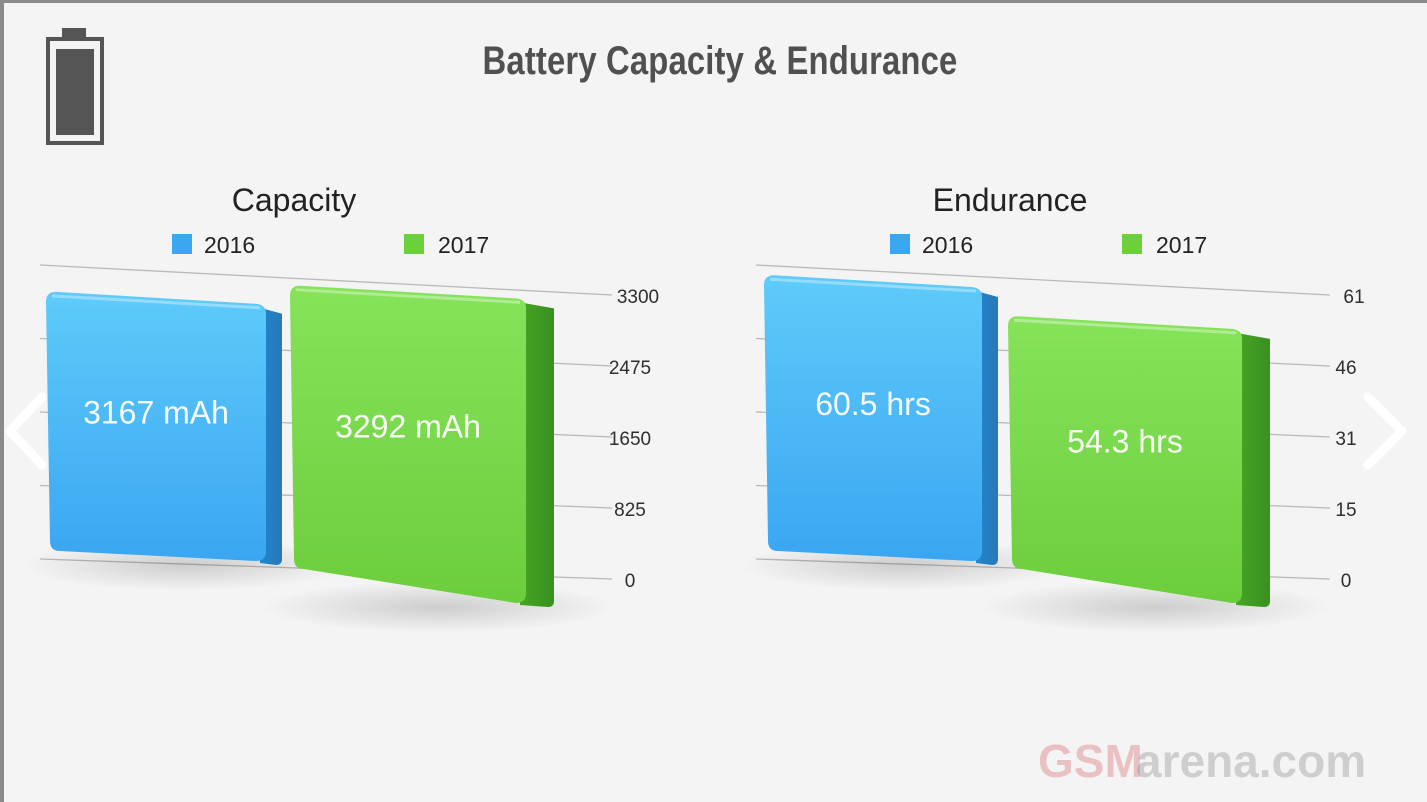 This screenshot has width=1427, height=802. Describe the element at coordinates (1345, 439) in the screenshot. I see `tick-label: 31` at that location.